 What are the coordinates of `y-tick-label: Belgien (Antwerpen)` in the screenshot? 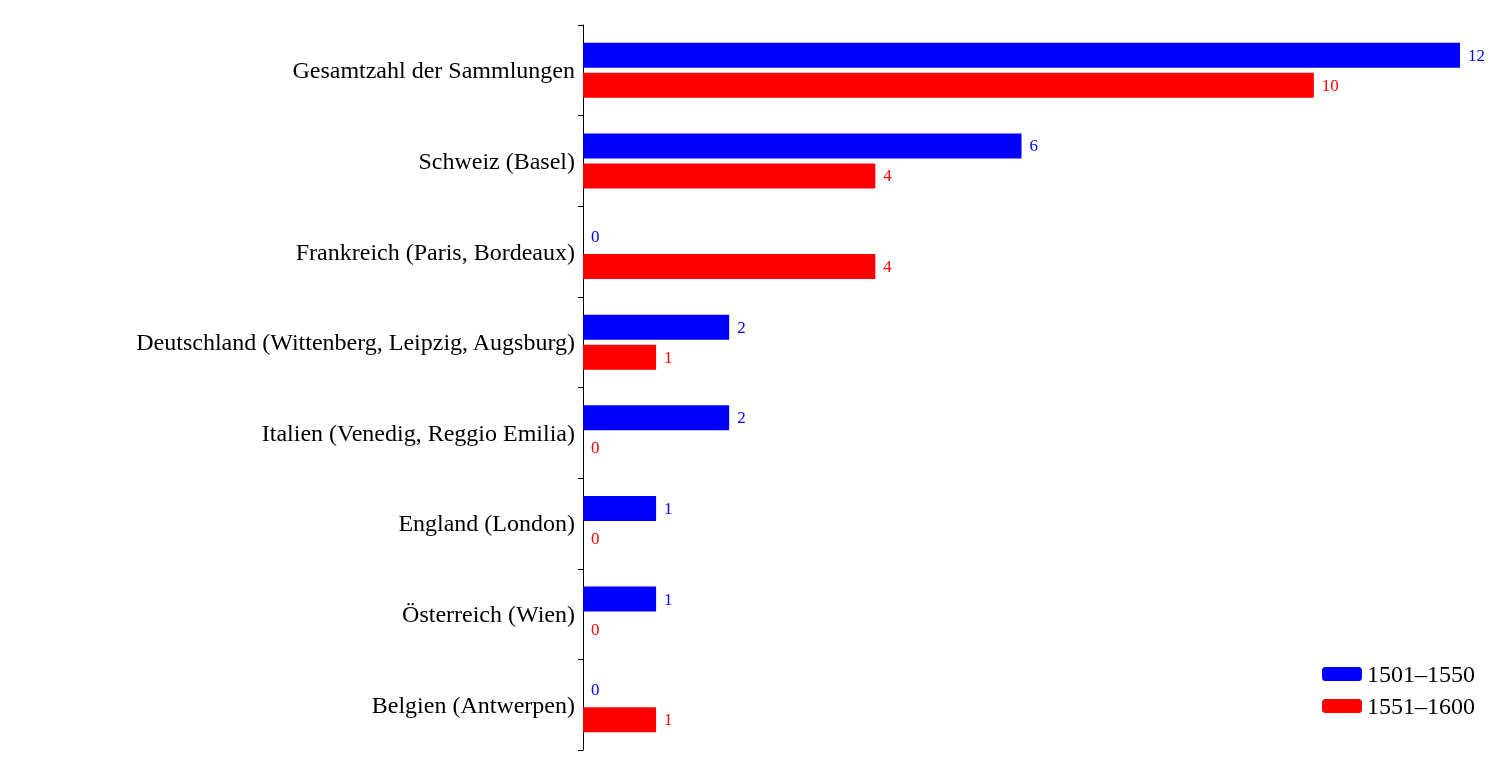 It's located at (473, 704).